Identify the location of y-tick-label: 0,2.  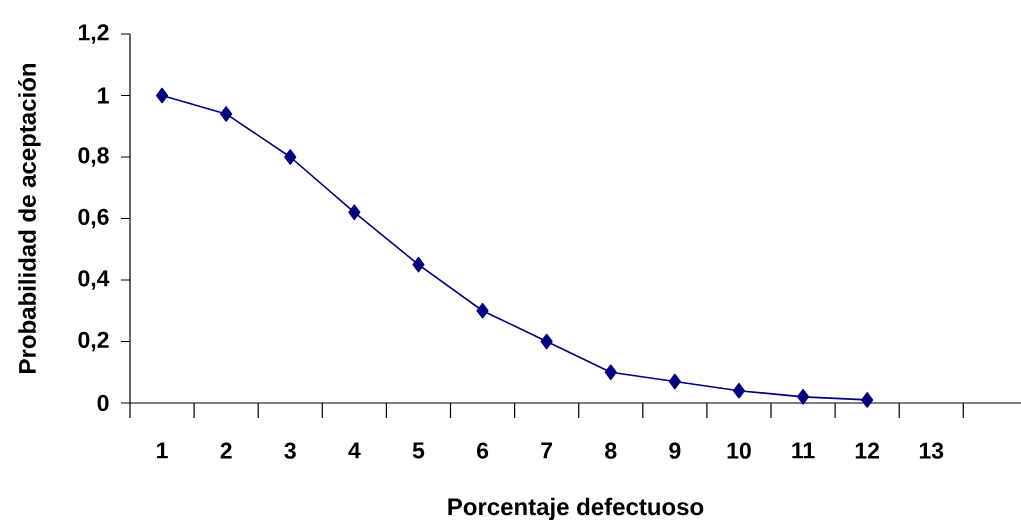
(93, 341).